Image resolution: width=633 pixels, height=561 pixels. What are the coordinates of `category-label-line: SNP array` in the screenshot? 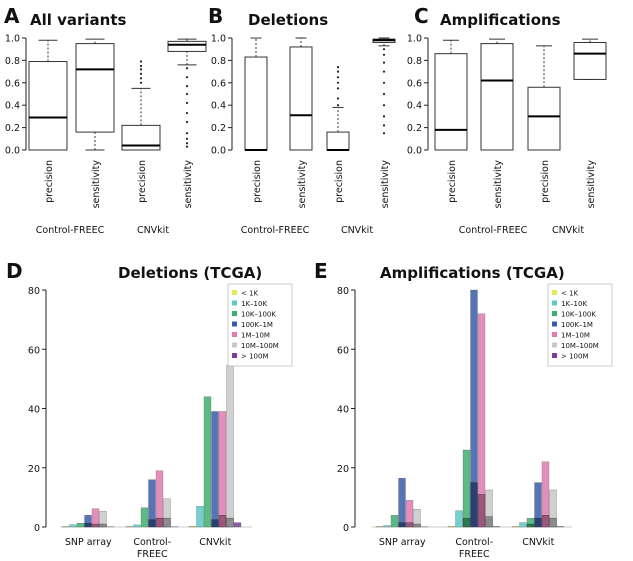 It's located at (88, 542).